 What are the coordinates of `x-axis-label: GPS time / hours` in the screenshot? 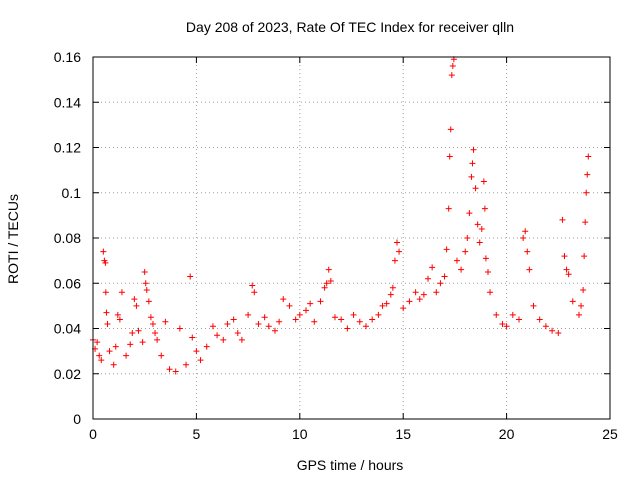 It's located at (350, 465).